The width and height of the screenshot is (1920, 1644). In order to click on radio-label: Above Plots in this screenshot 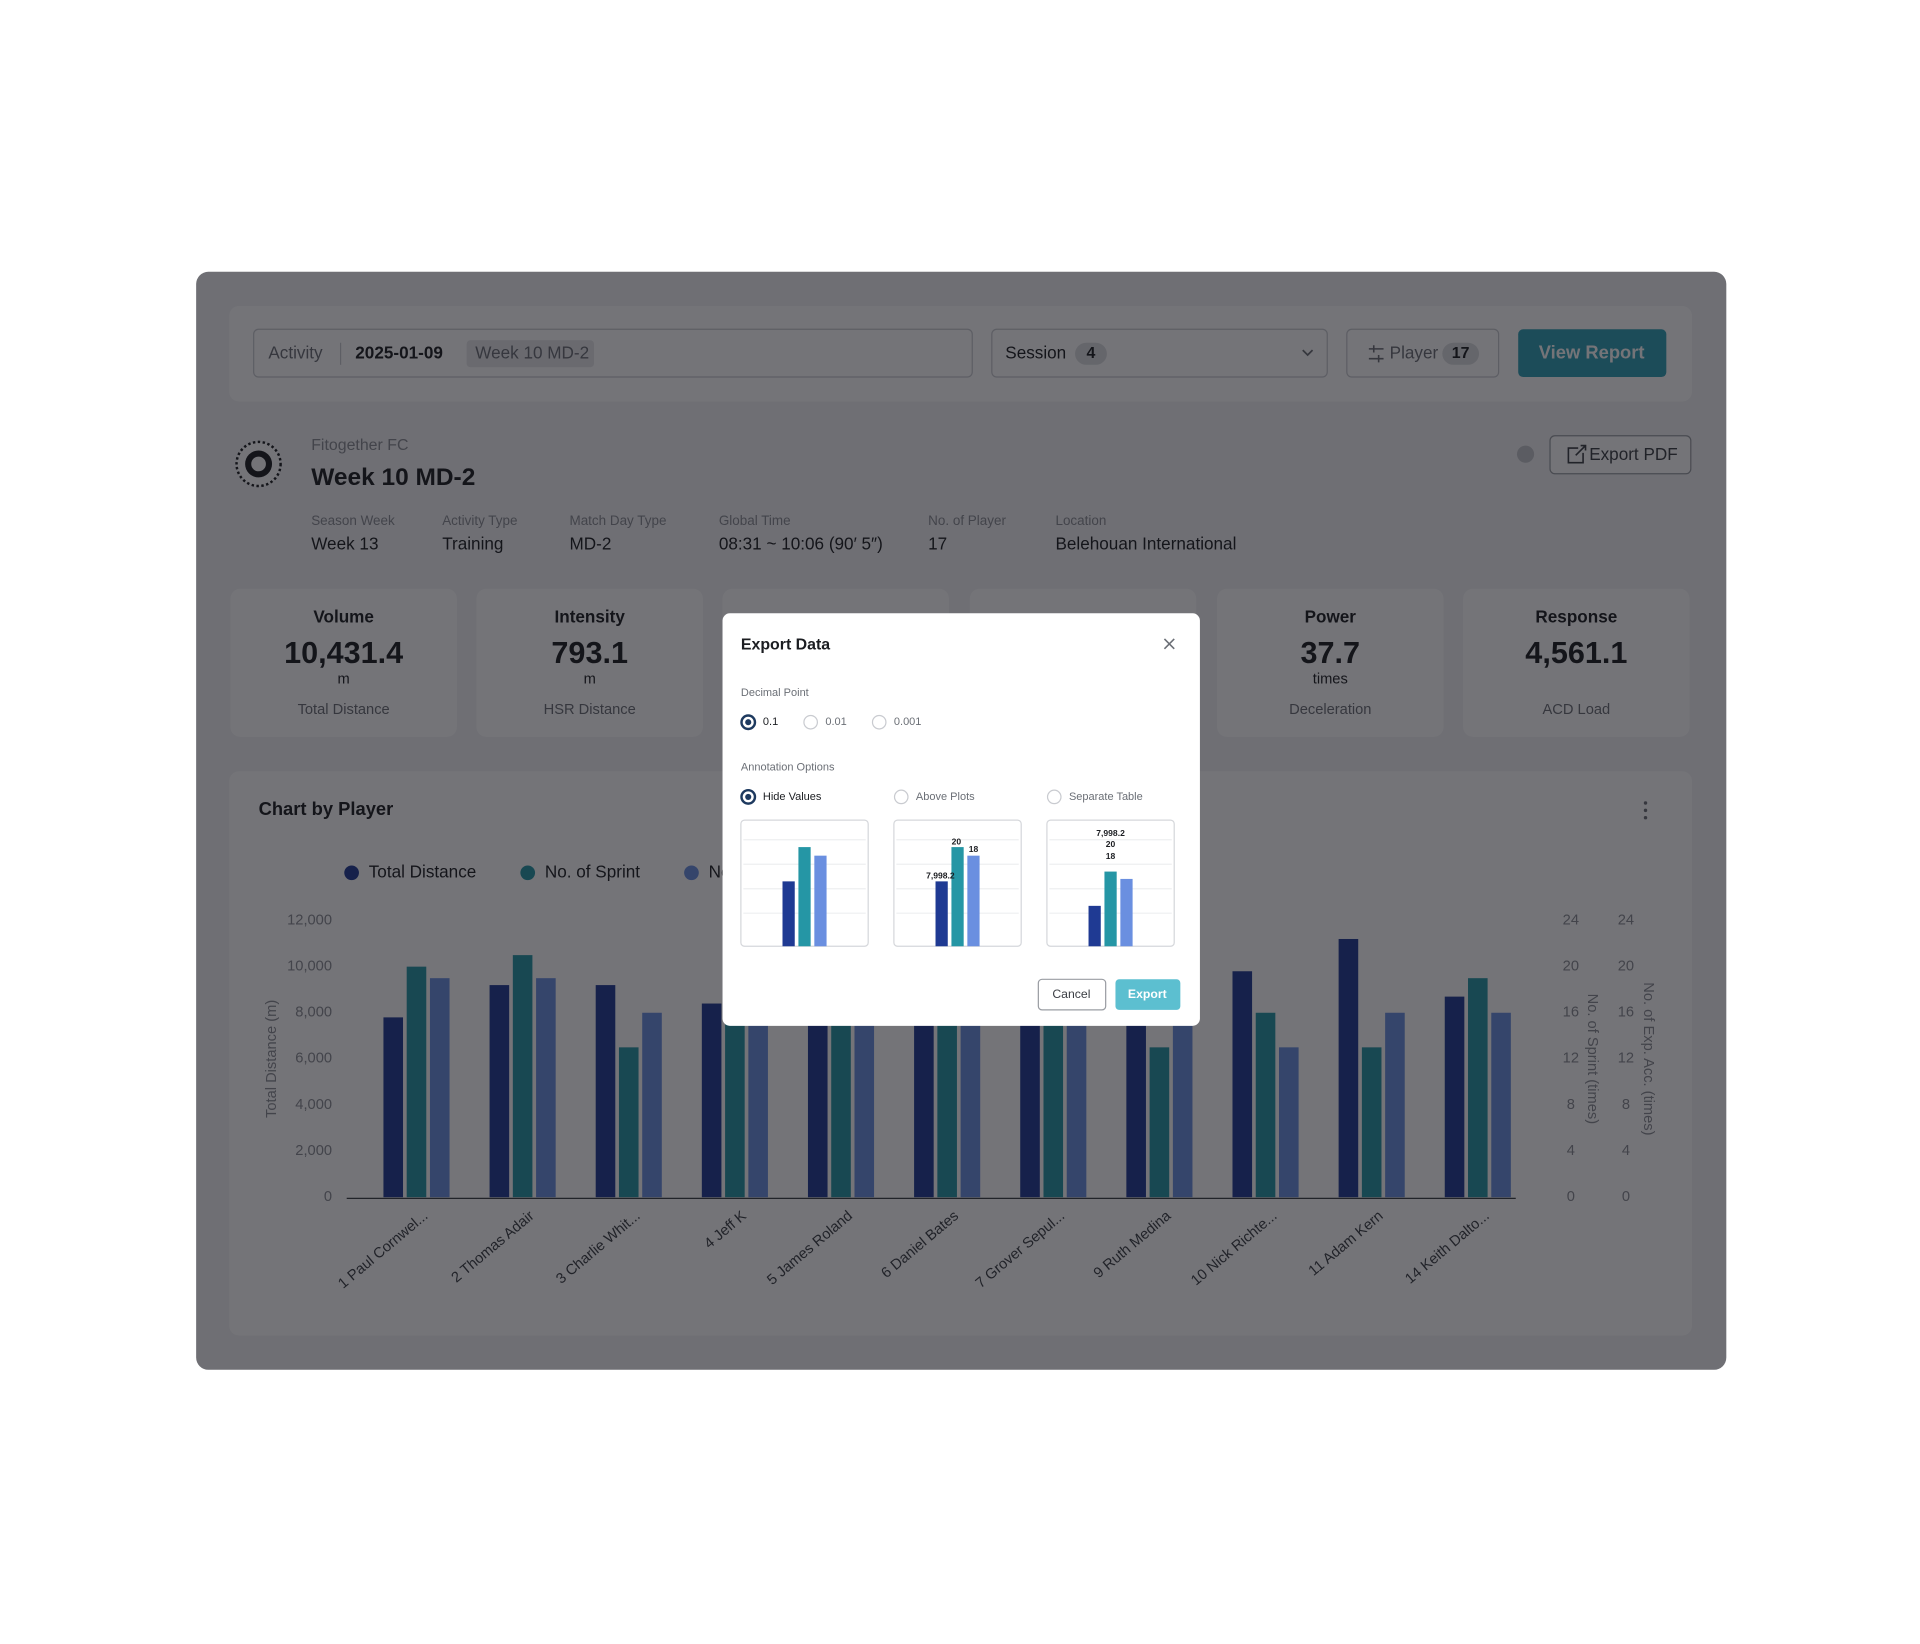, I will do `click(945, 797)`.